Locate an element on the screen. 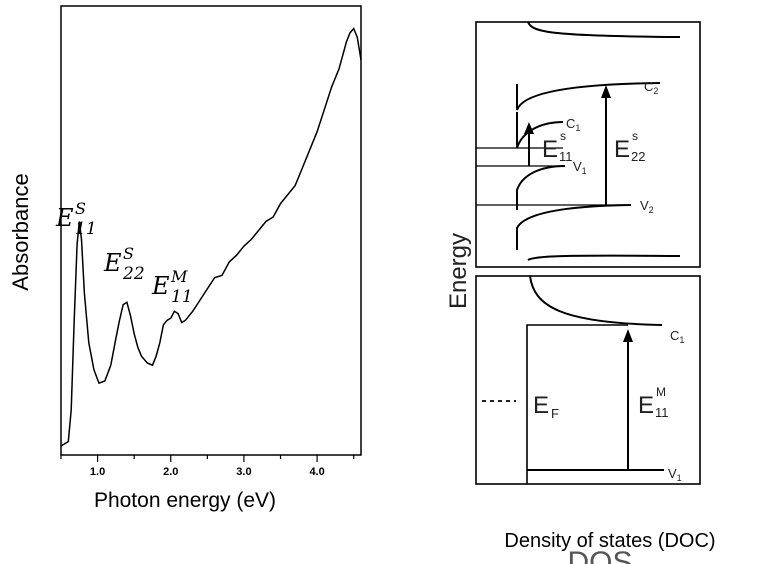 This screenshot has width=762, height=564. energy-axis-label: Energy is located at coordinates (458, 271).